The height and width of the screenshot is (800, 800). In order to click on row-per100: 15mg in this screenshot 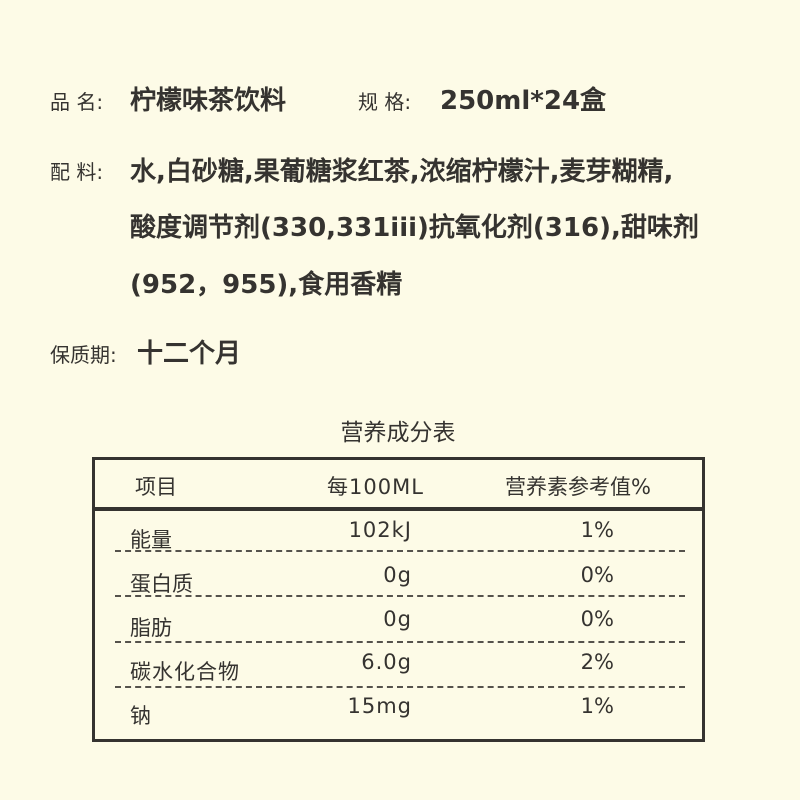, I will do `click(379, 706)`.